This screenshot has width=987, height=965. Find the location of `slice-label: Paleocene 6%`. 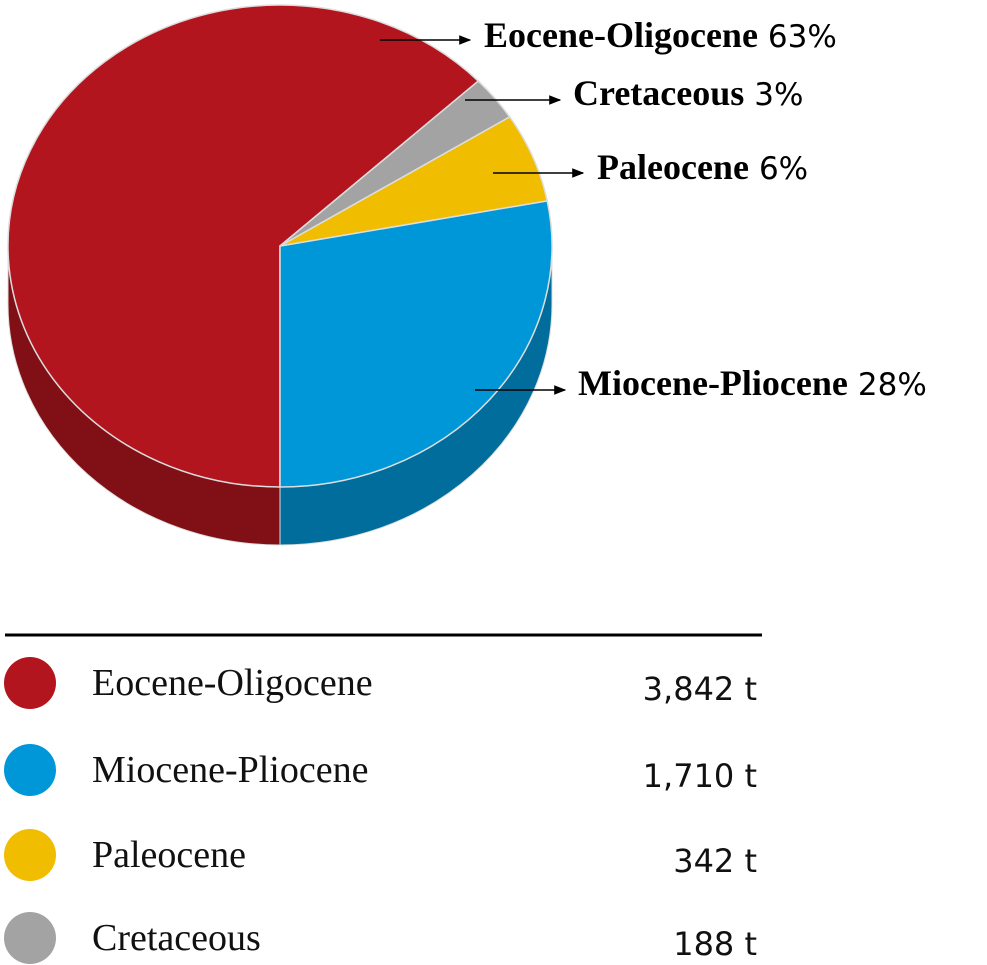

slice-label: Paleocene 6% is located at coordinates (702, 167).